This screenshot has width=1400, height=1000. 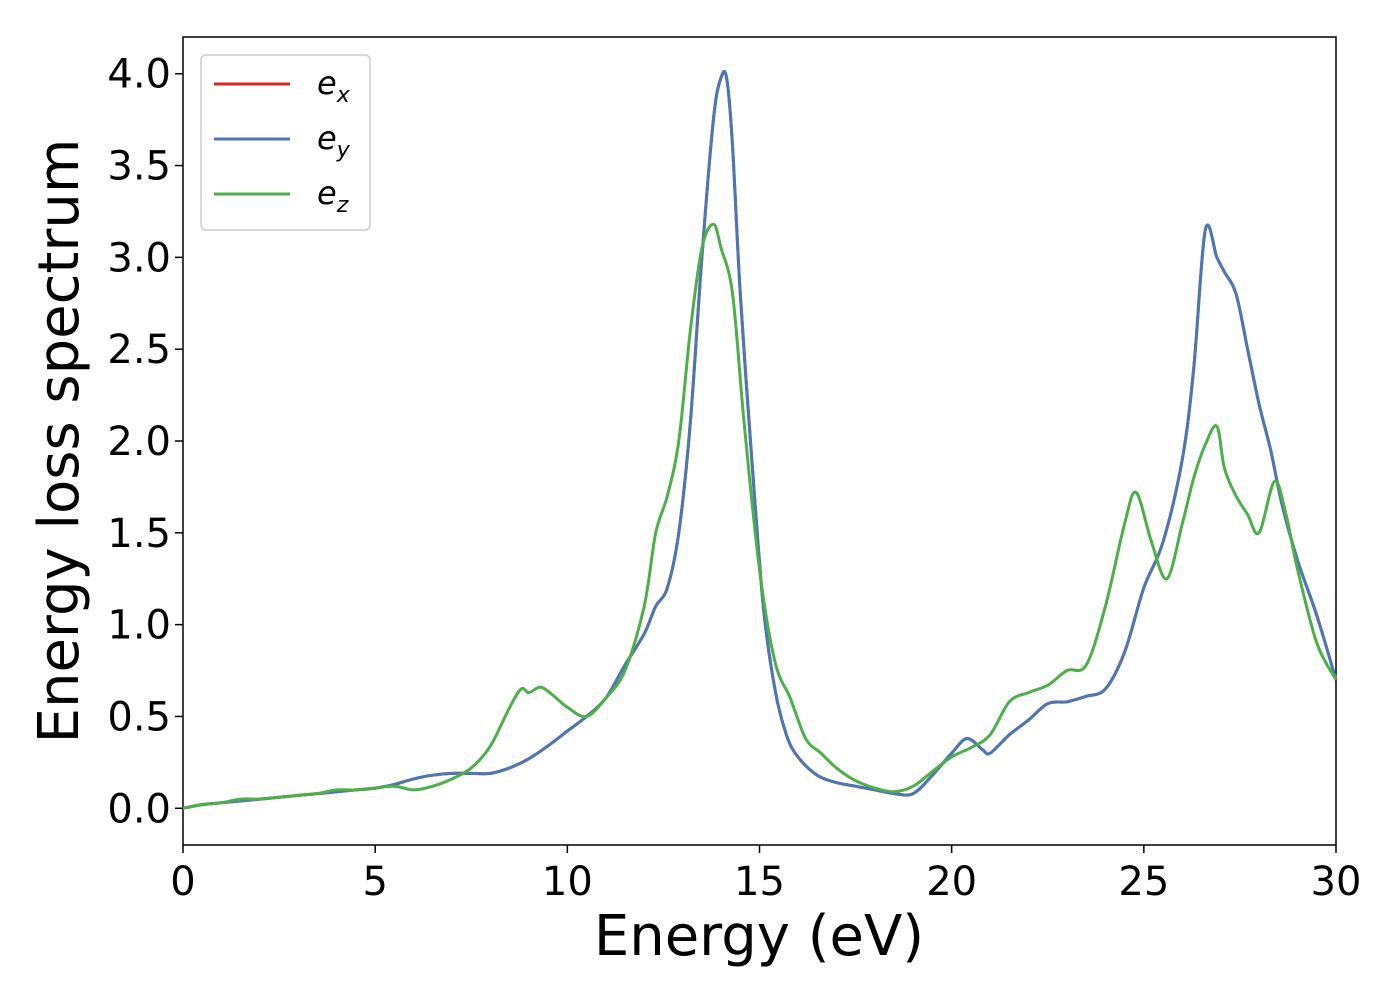 What do you see at coordinates (139, 809) in the screenshot?
I see `y-tick-label: 0.0` at bounding box center [139, 809].